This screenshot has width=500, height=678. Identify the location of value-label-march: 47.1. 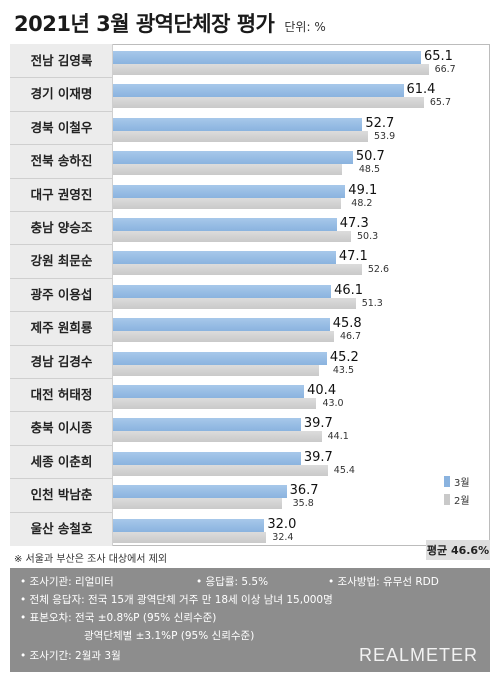
(353, 257).